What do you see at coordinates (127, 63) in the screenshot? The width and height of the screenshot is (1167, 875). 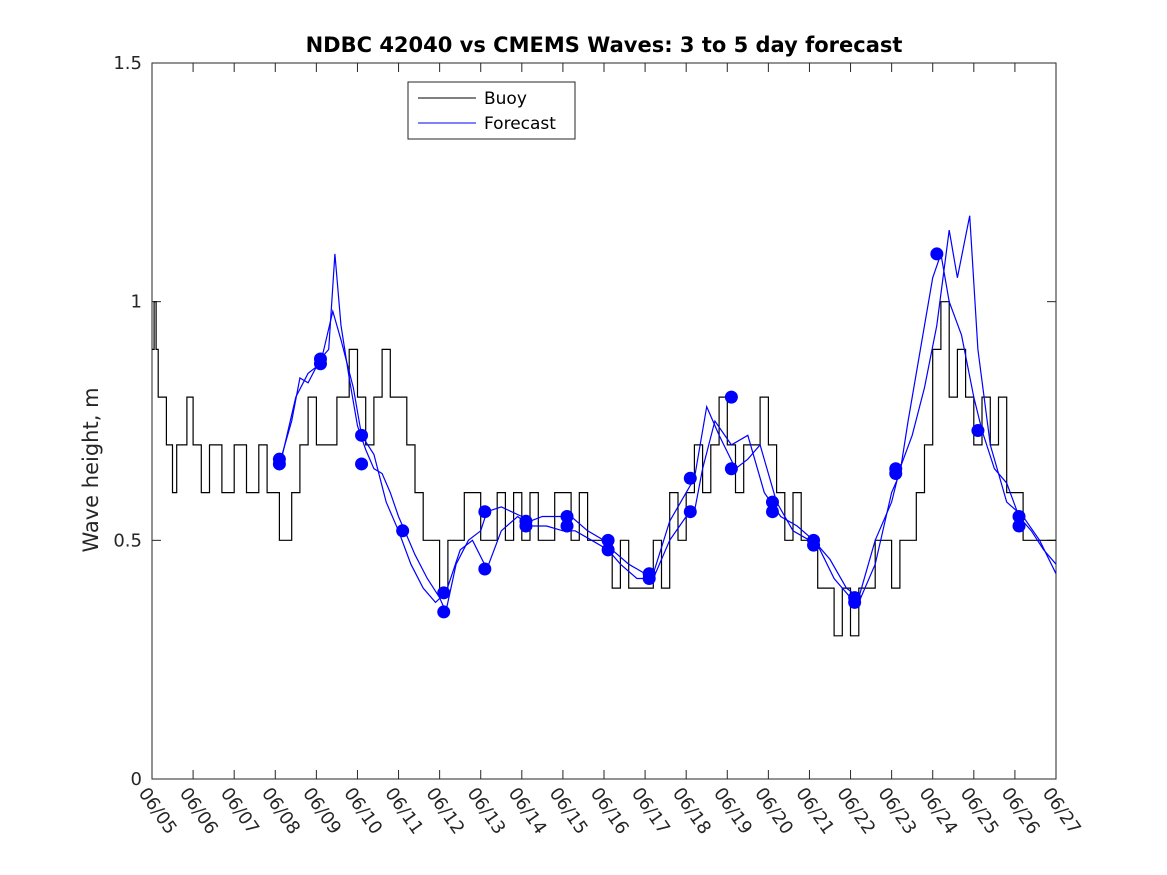 I see `y-tick-label: 1.5` at bounding box center [127, 63].